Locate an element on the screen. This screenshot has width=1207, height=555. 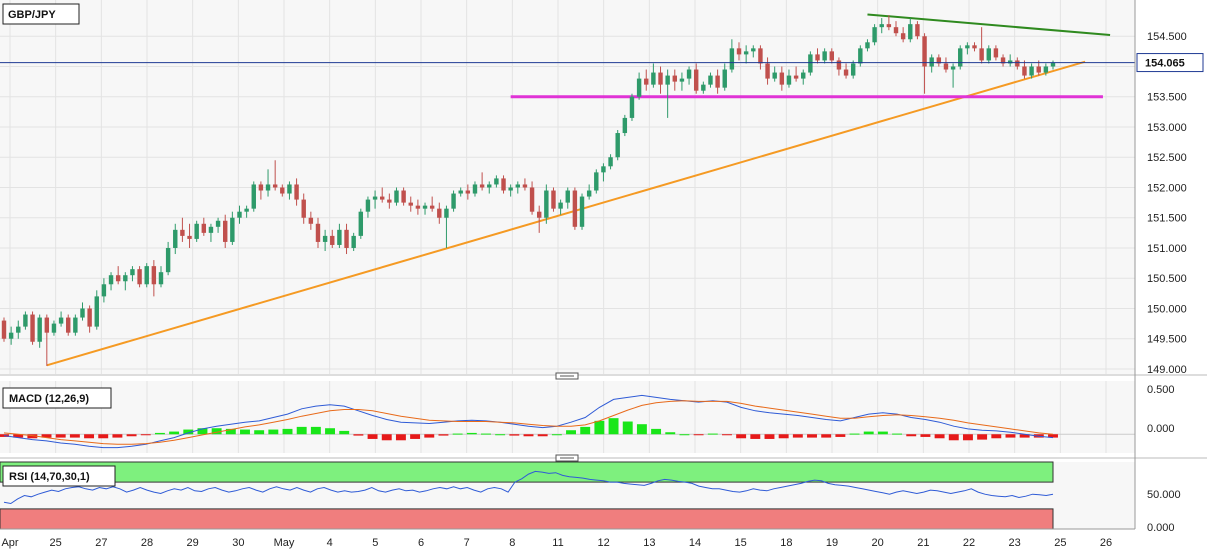
x-tick-6: May is located at coordinates (284, 543).